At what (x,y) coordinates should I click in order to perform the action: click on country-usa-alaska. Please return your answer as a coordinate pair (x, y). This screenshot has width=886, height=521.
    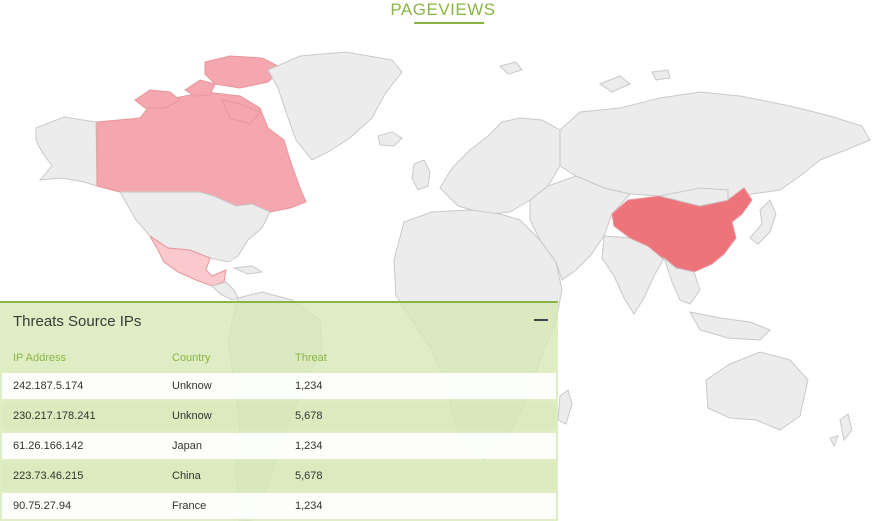
    Looking at the image, I should click on (66, 151).